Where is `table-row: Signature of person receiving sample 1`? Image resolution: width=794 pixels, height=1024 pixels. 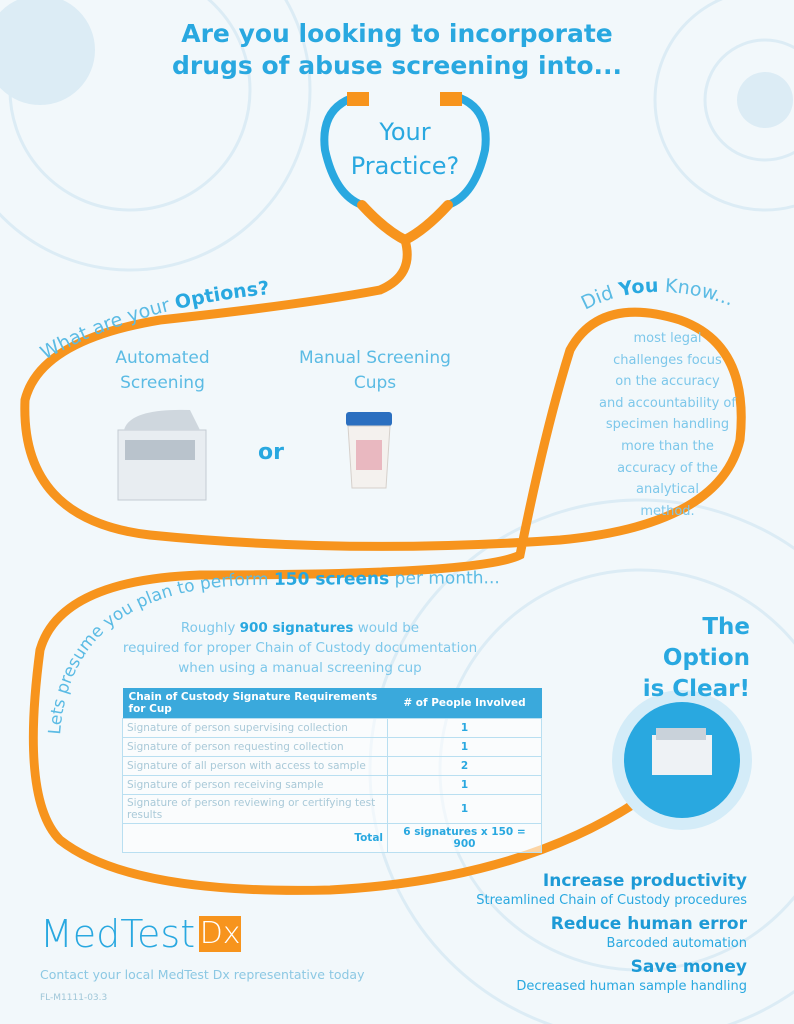 table-row: Signature of person receiving sample 1 is located at coordinates (332, 785).